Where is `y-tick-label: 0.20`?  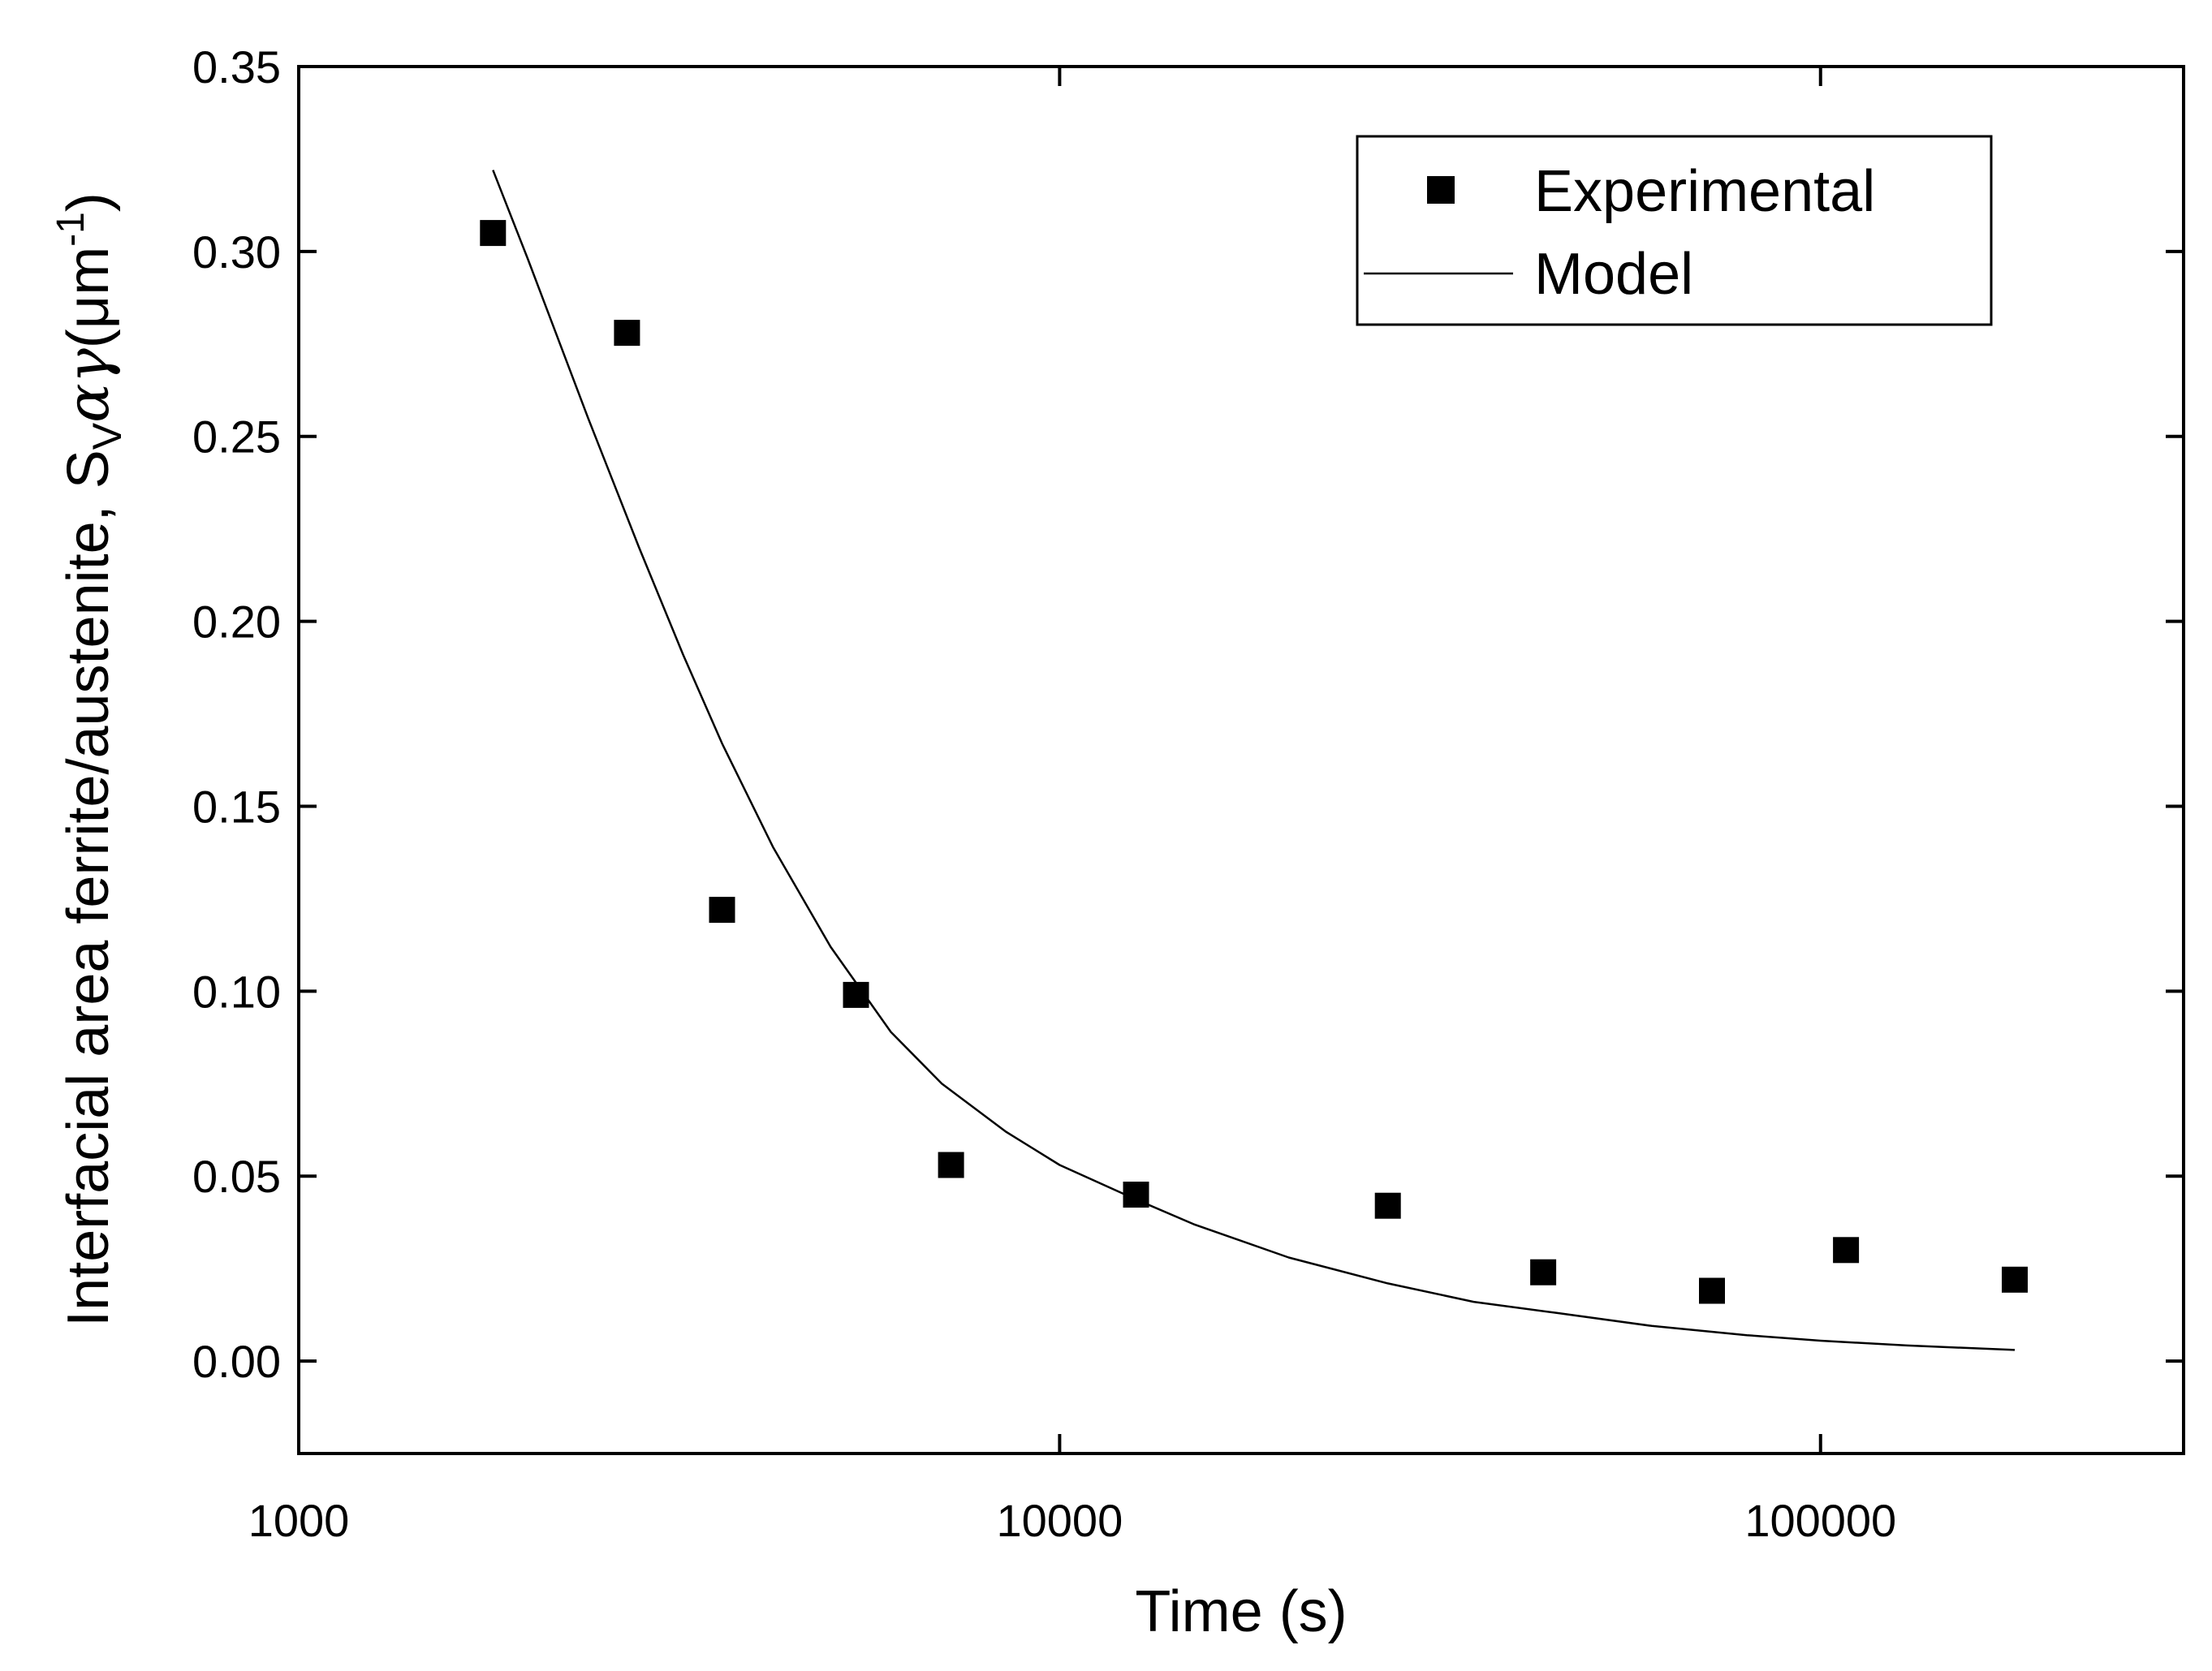 y-tick-label: 0.20 is located at coordinates (236, 622).